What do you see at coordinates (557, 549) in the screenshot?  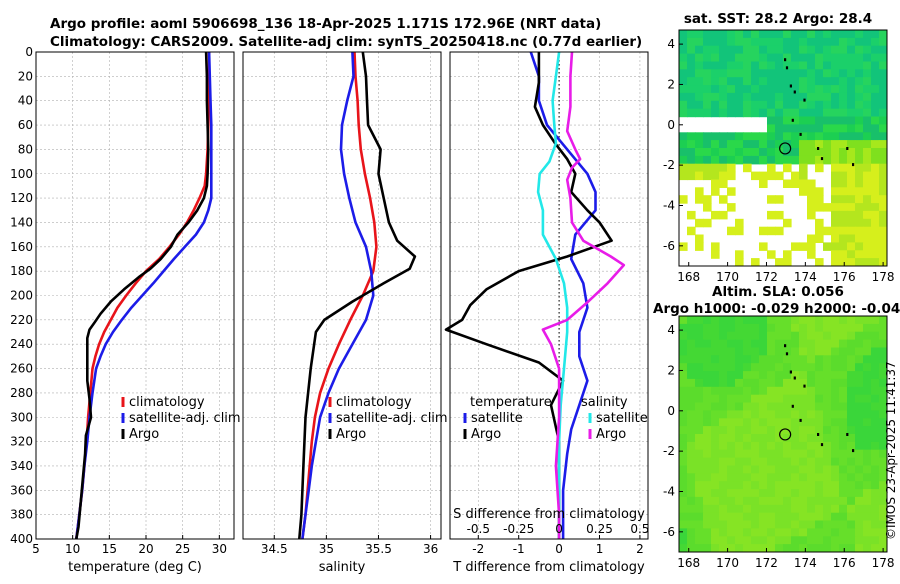 I see `t-difference-tick-labels: -2 -1 0 1 2` at bounding box center [557, 549].